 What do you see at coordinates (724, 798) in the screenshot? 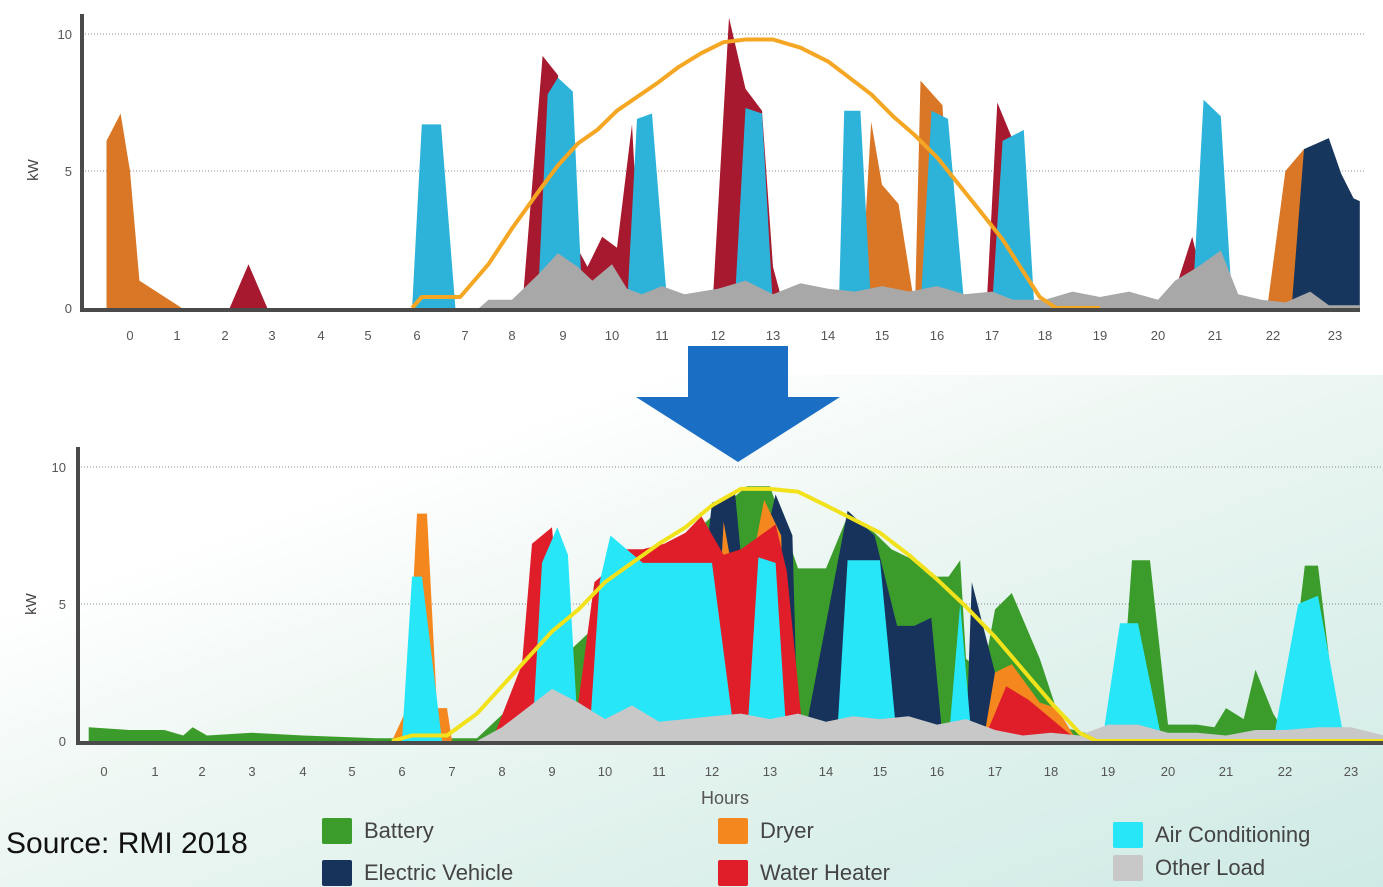
I see `x-axis-label: Hours` at bounding box center [724, 798].